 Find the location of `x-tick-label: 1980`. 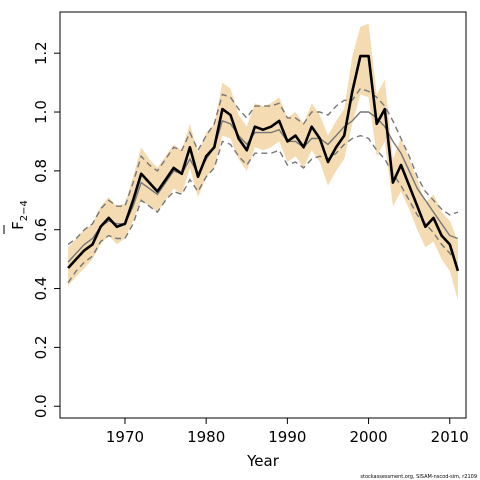

x-tick-label: 1980 is located at coordinates (206, 437).